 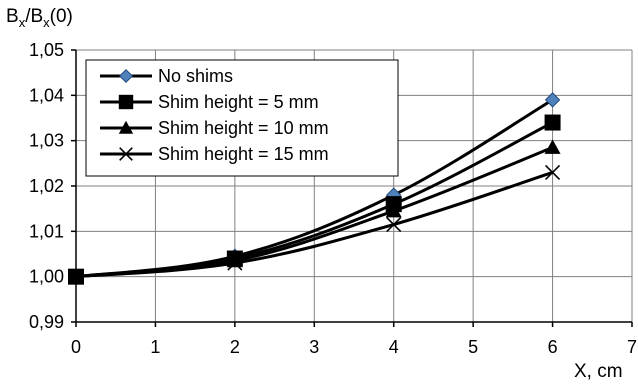 I want to click on y-tick-label: 1,04, so click(x=46, y=95).